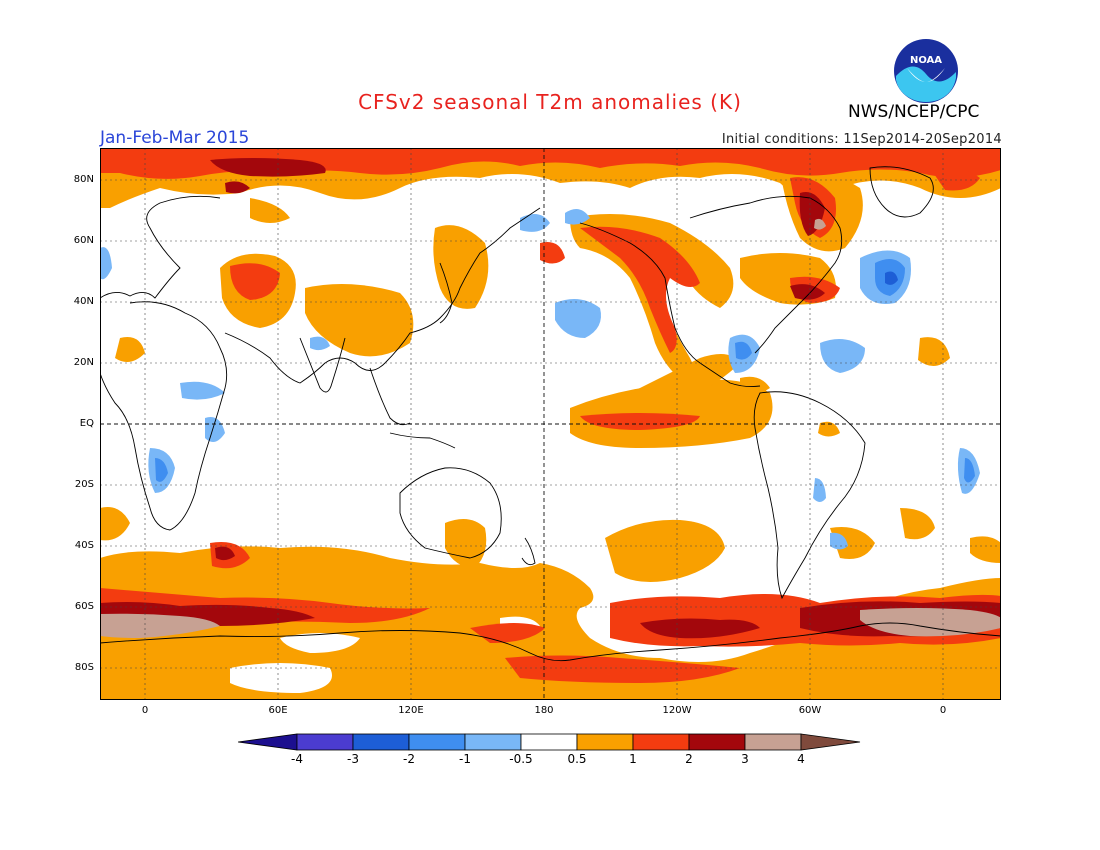 The width and height of the screenshot is (1100, 850). I want to click on colorbar-label: -4, so click(297, 759).